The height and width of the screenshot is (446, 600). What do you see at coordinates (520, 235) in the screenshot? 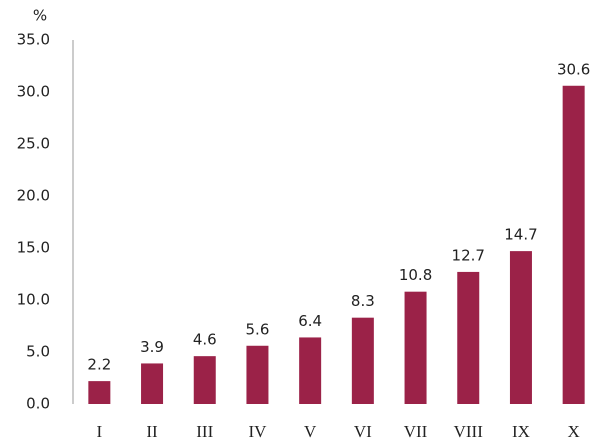
I see `data-label: 14.7` at bounding box center [520, 235].